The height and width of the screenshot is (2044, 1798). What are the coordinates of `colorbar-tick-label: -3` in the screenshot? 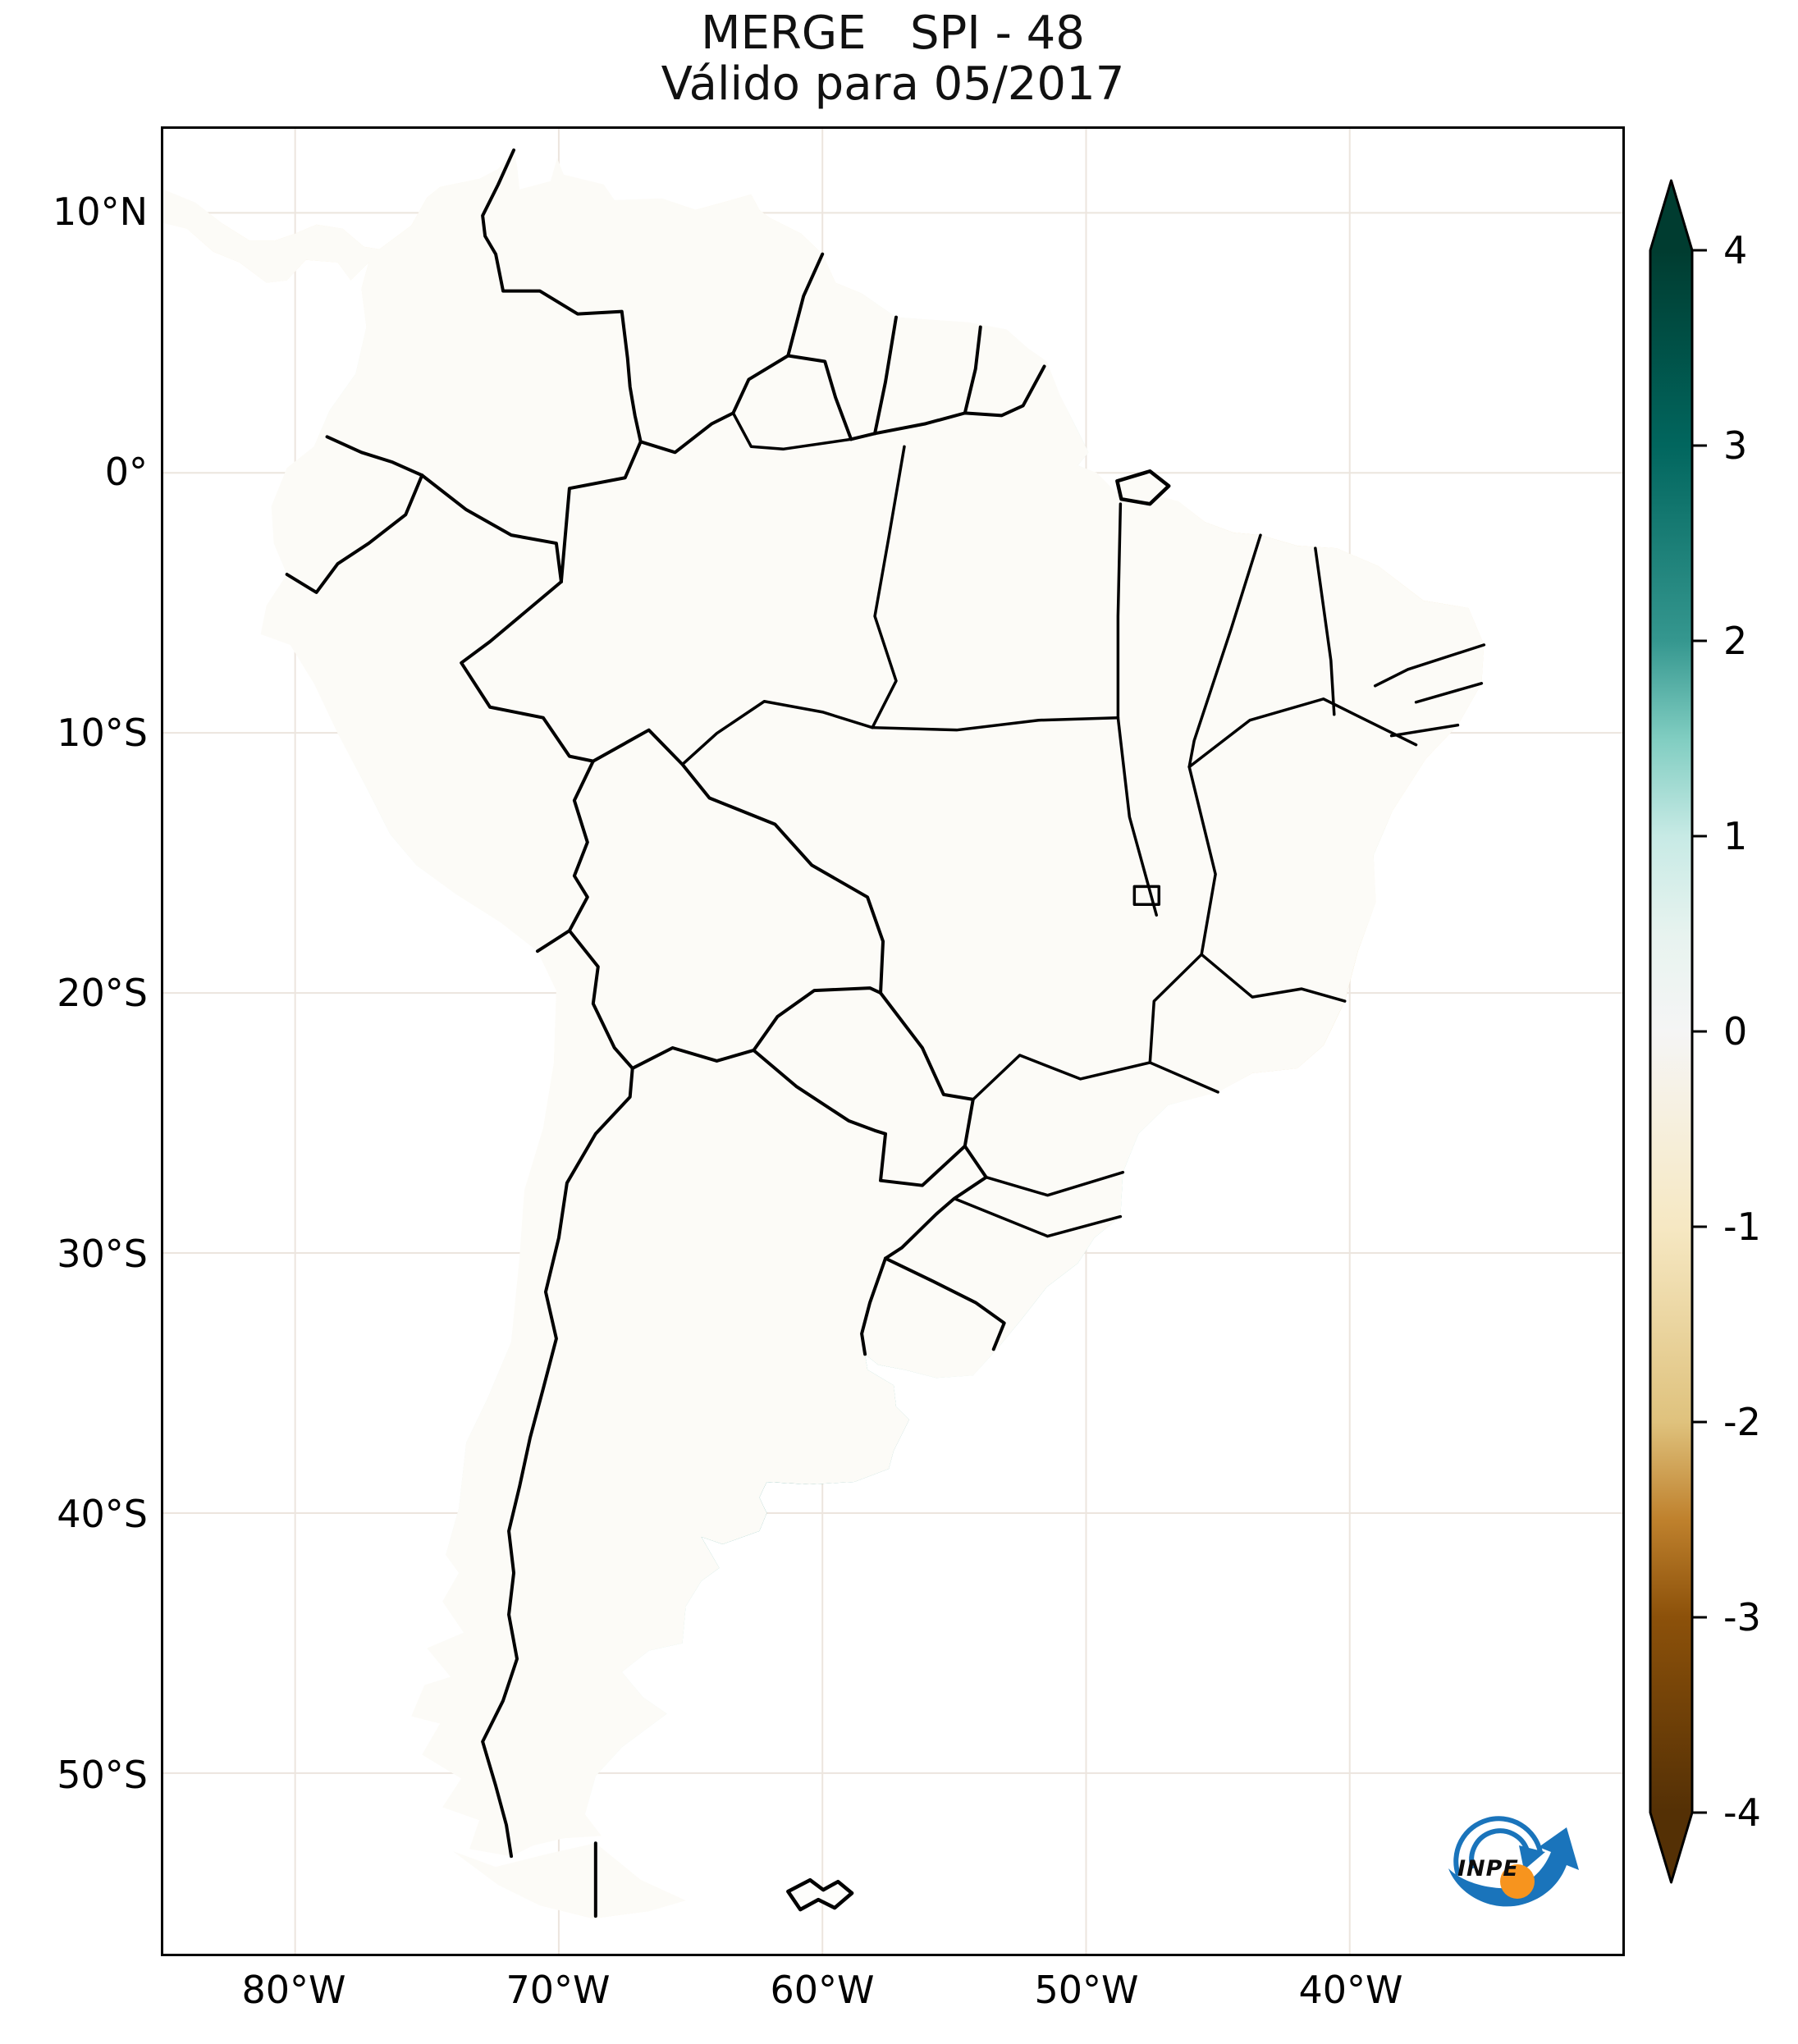 It's located at (1742, 1617).